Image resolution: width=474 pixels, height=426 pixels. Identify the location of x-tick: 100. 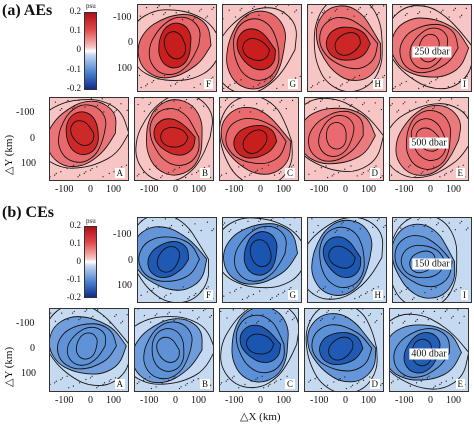
(368, 189).